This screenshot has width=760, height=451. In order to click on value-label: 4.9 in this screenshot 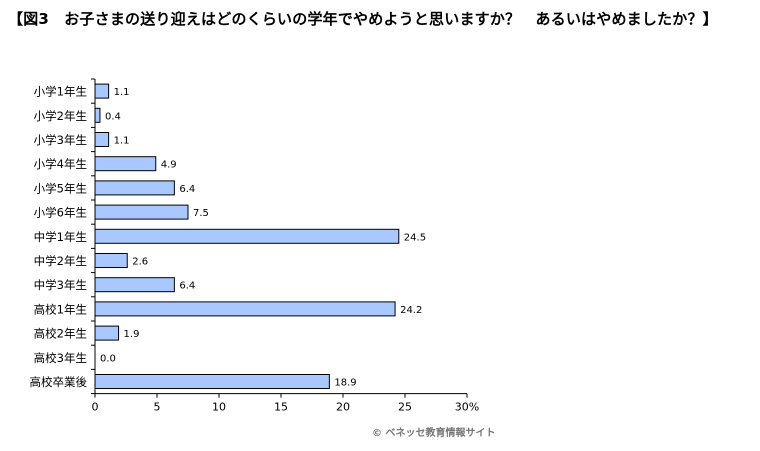, I will do `click(169, 165)`.